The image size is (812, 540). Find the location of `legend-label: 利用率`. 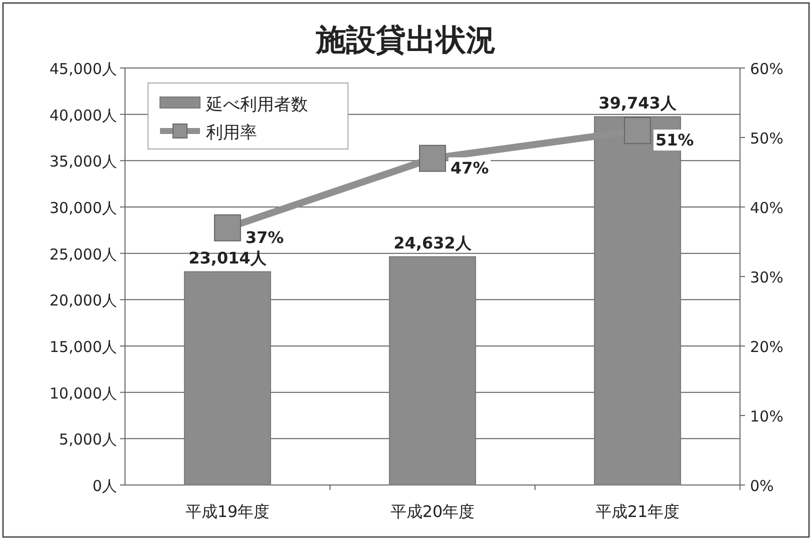

legend-label: 利用率 is located at coordinates (231, 133).